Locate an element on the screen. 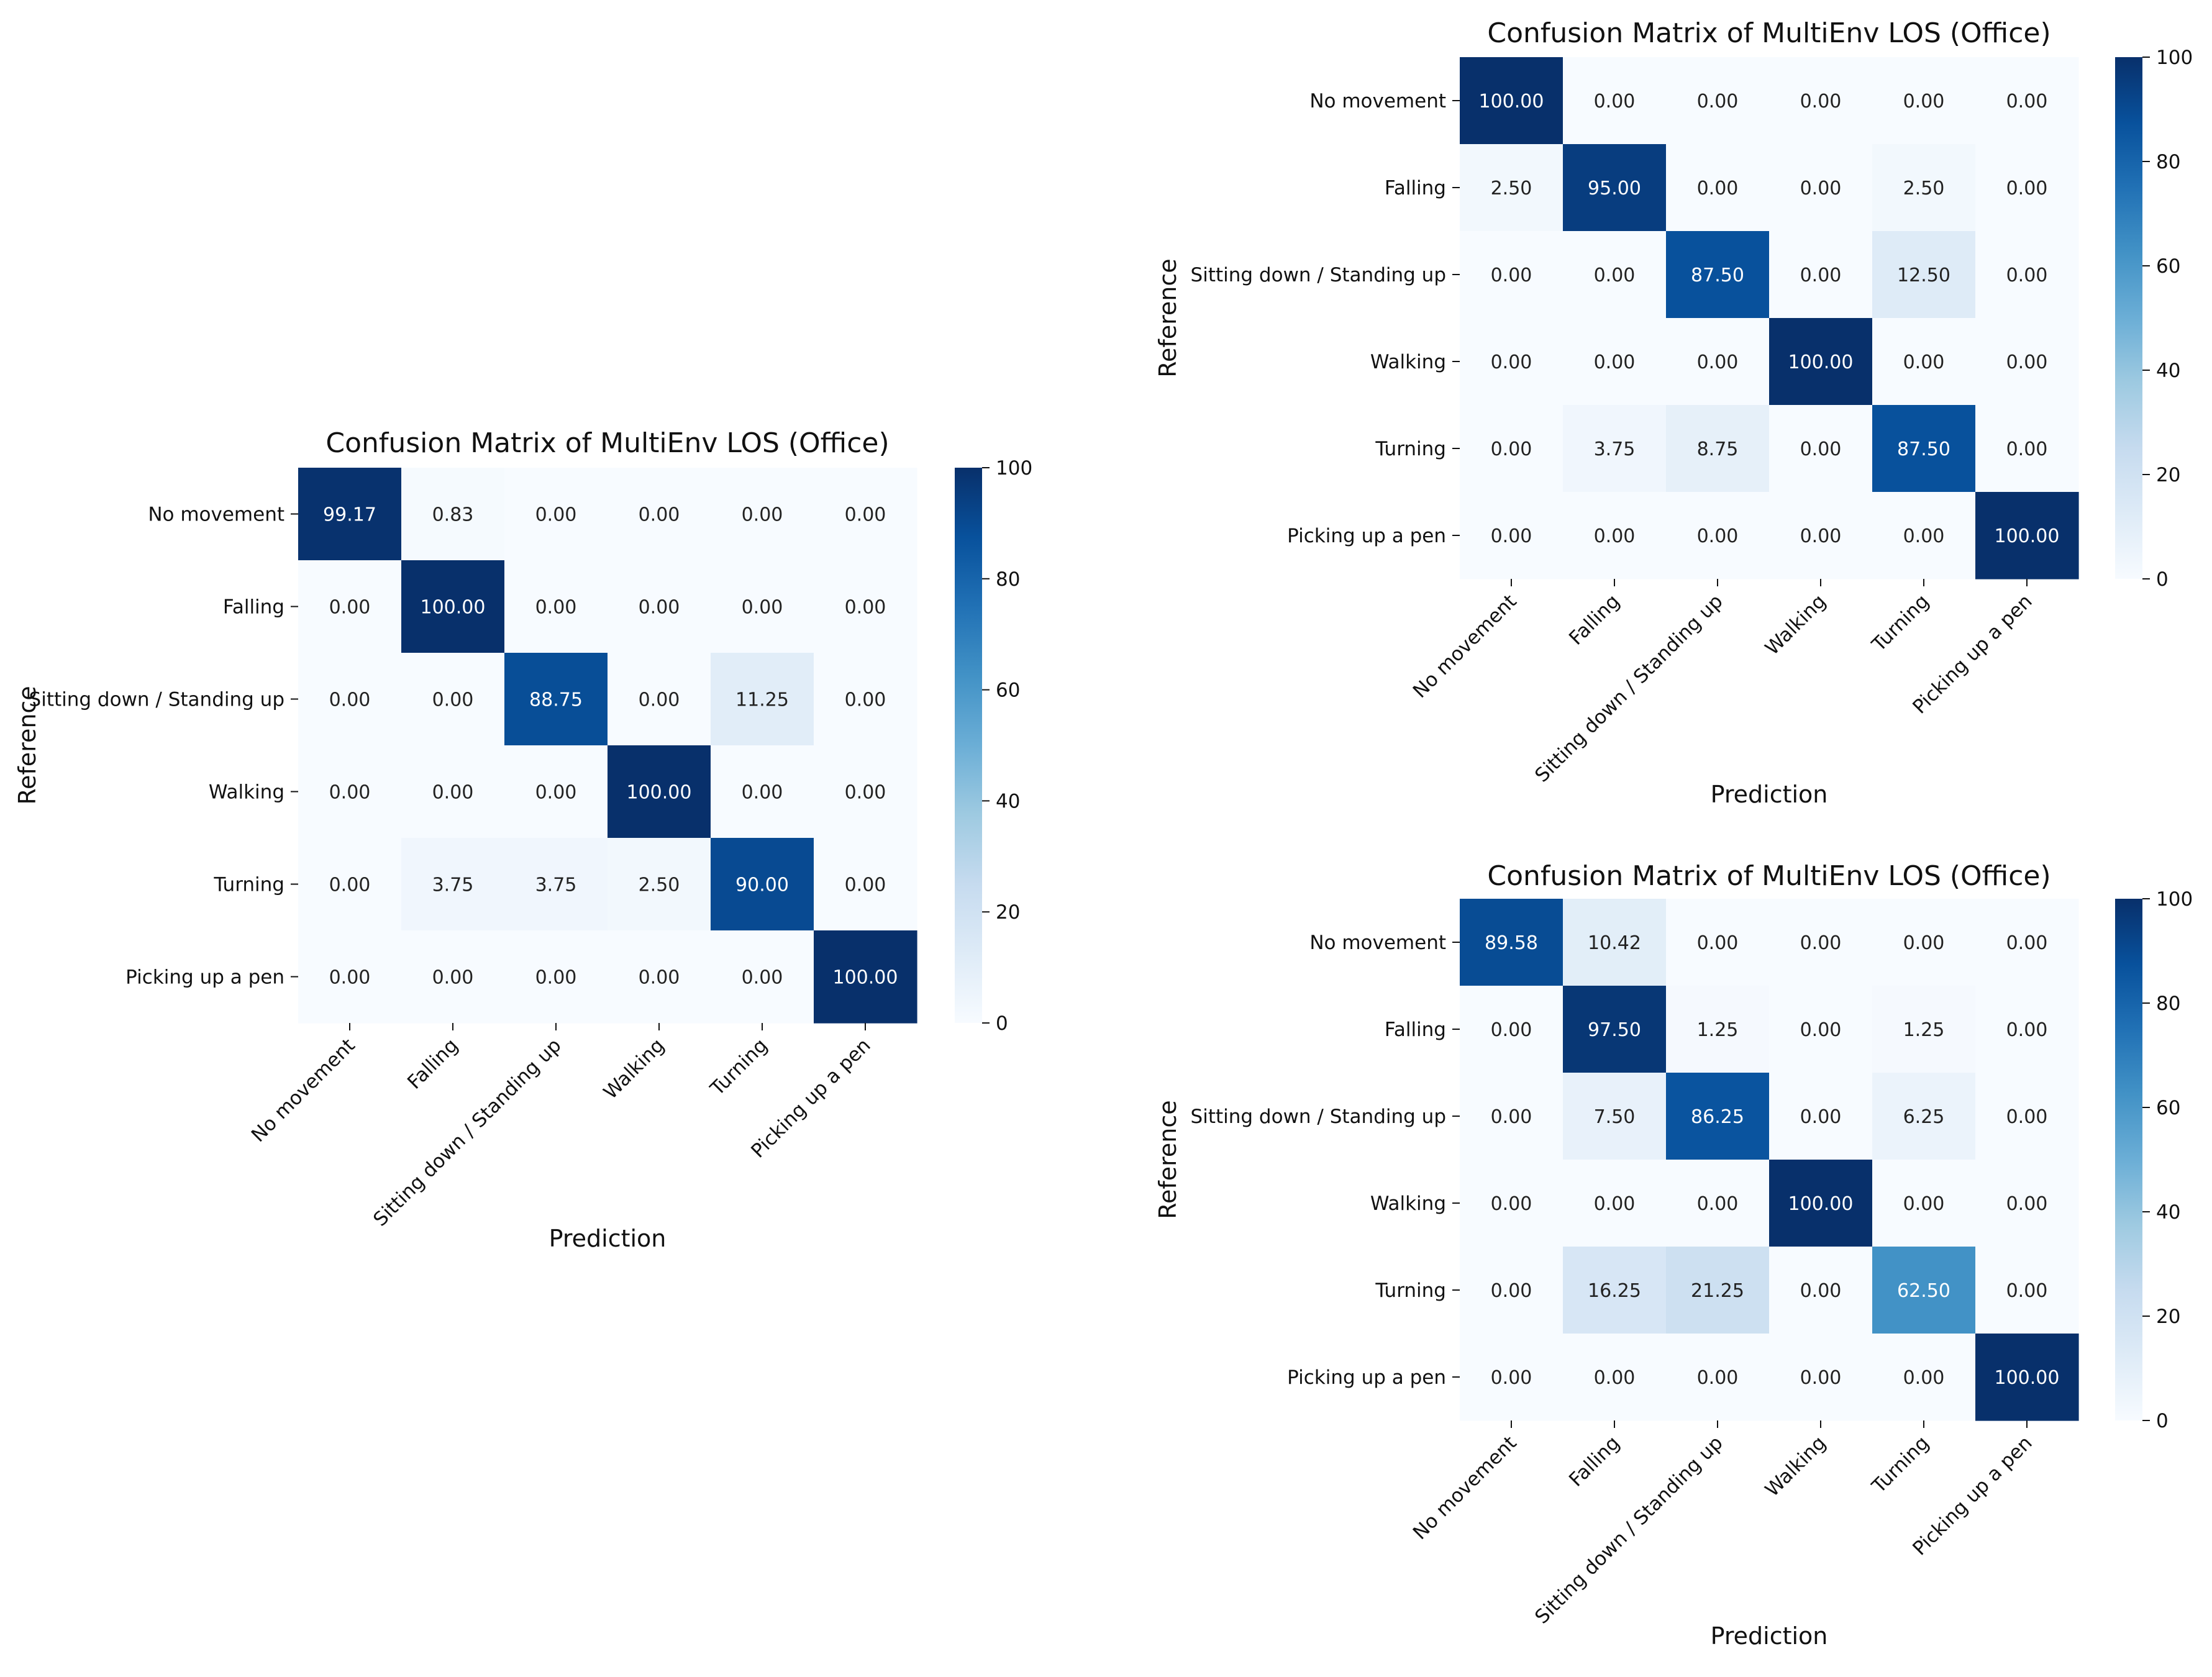  cell-value-label: 97.50 is located at coordinates (1614, 1030).